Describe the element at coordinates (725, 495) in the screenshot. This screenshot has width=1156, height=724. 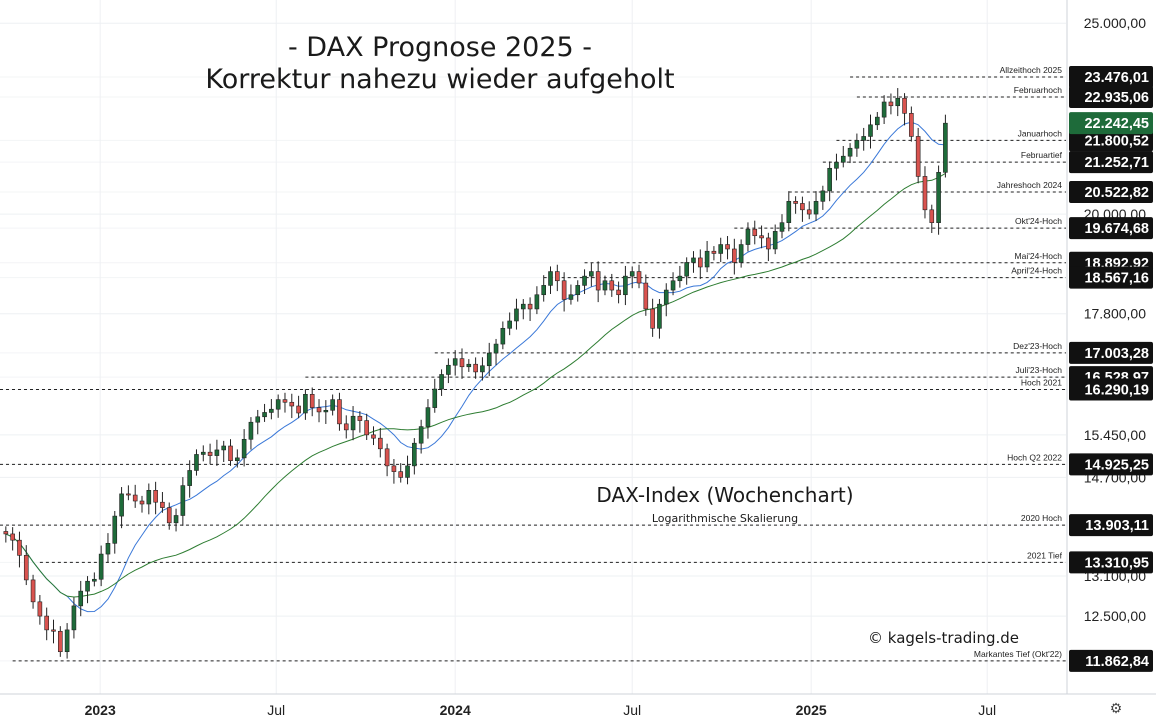
I see `chart-subtitle: DAX-Index (Wochenchart)` at that location.